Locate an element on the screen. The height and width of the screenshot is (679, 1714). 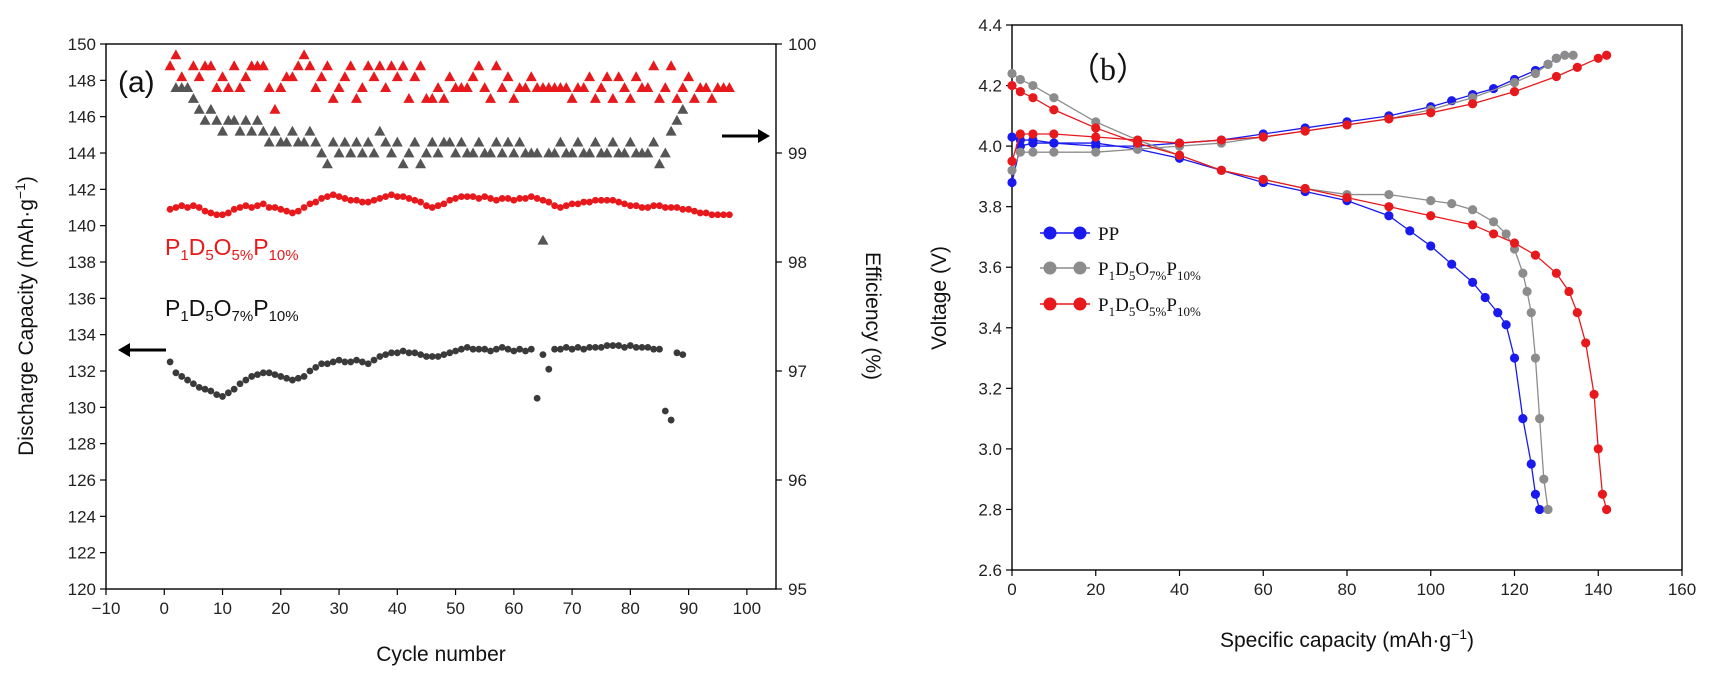
x-tick-label: 60 is located at coordinates (513, 608).